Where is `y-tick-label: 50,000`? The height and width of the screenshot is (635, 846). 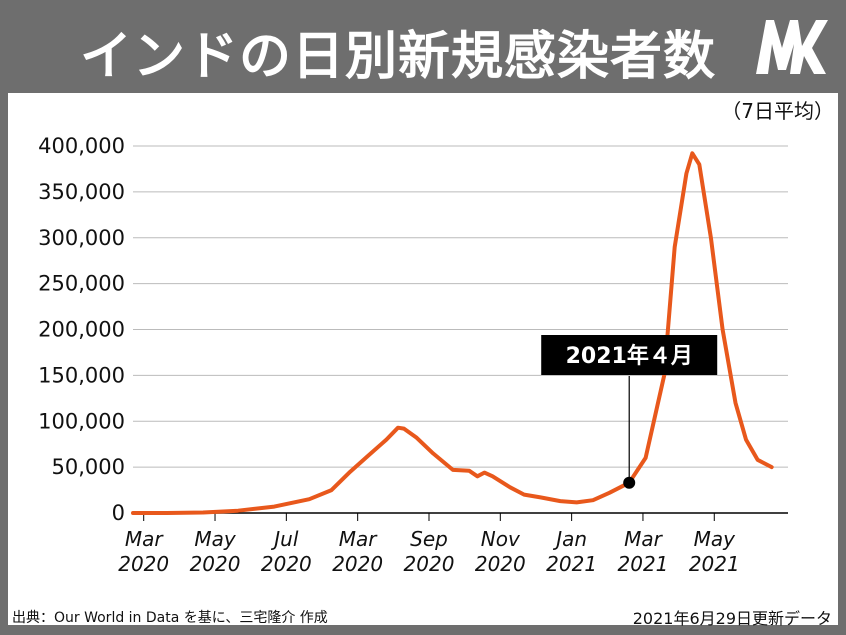
y-tick-label: 50,000 is located at coordinates (88, 467).